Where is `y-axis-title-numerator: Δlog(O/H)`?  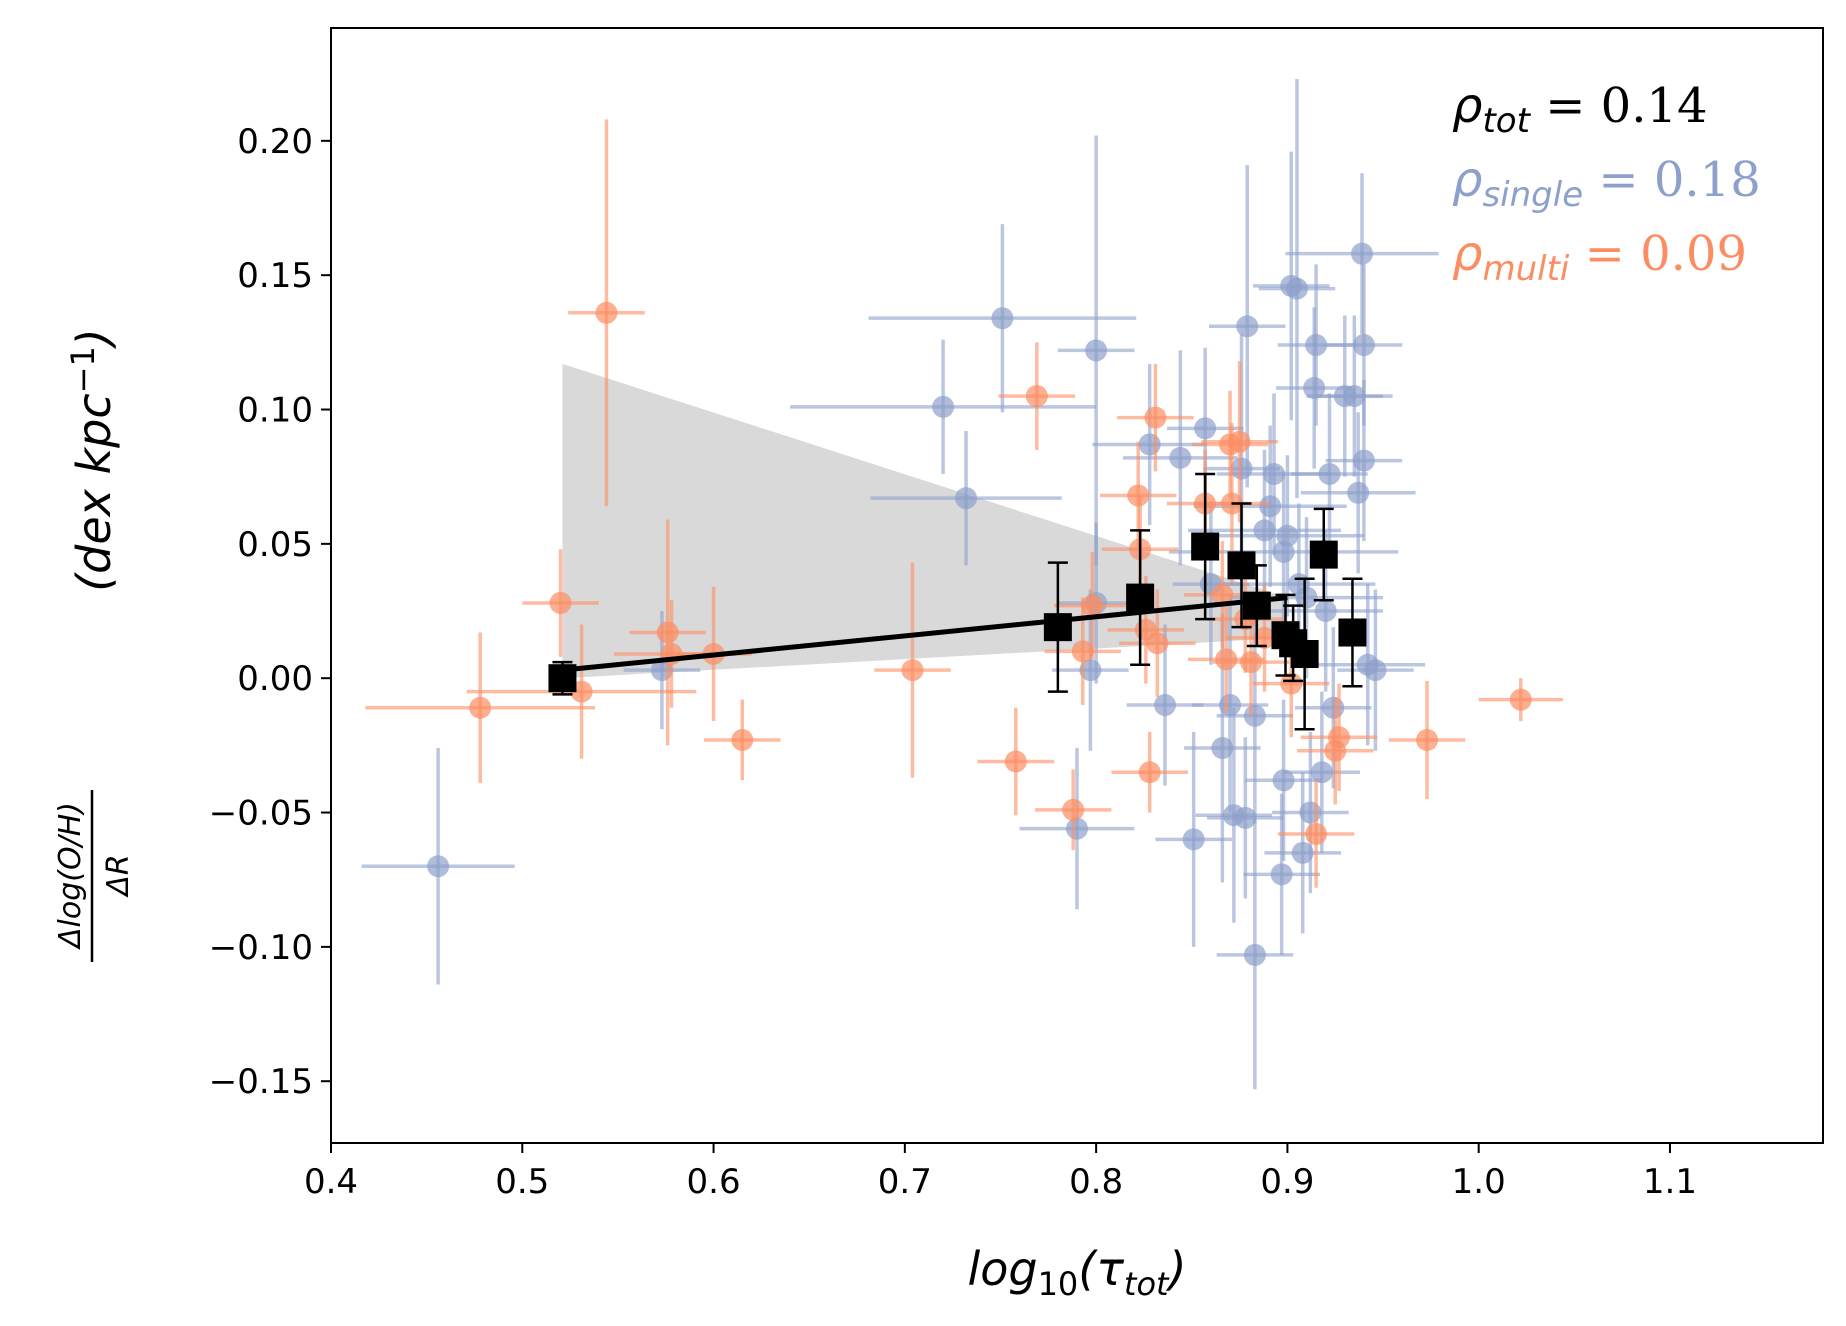 y-axis-title-numerator: Δlog(O/H) is located at coordinates (70, 876).